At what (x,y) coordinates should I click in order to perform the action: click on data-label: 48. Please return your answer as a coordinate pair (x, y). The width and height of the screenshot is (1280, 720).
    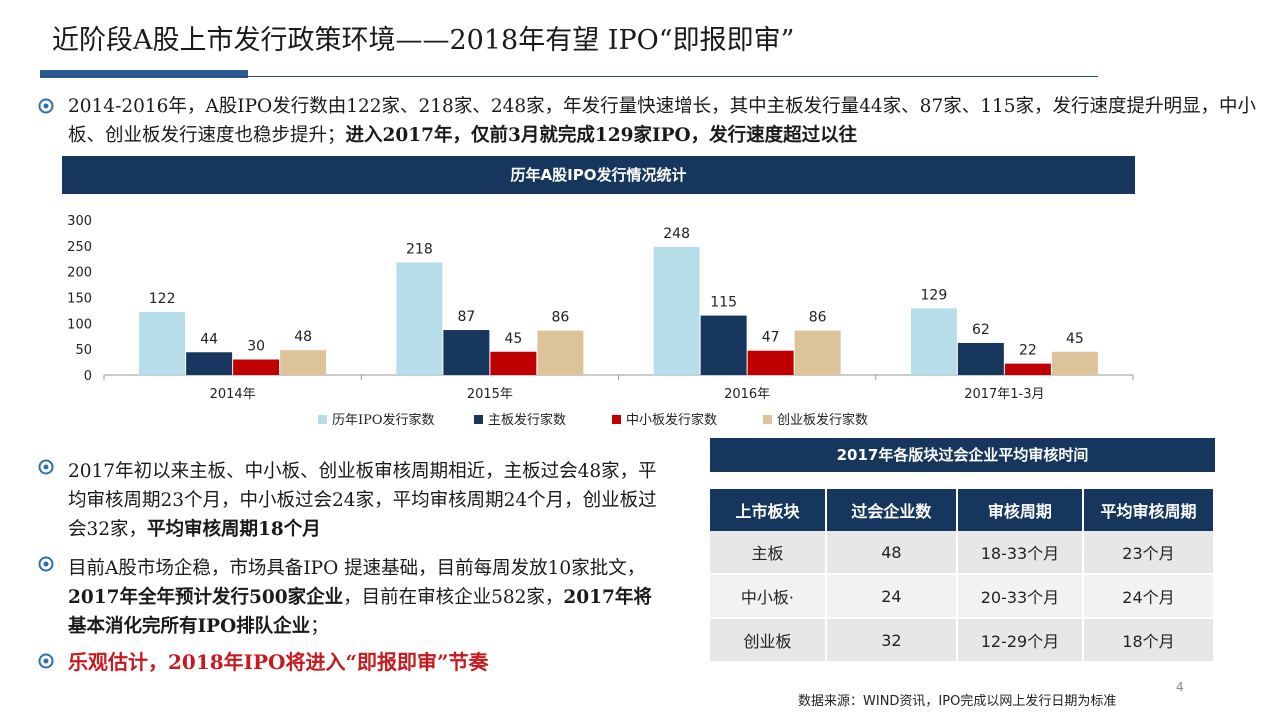
    Looking at the image, I should click on (303, 337).